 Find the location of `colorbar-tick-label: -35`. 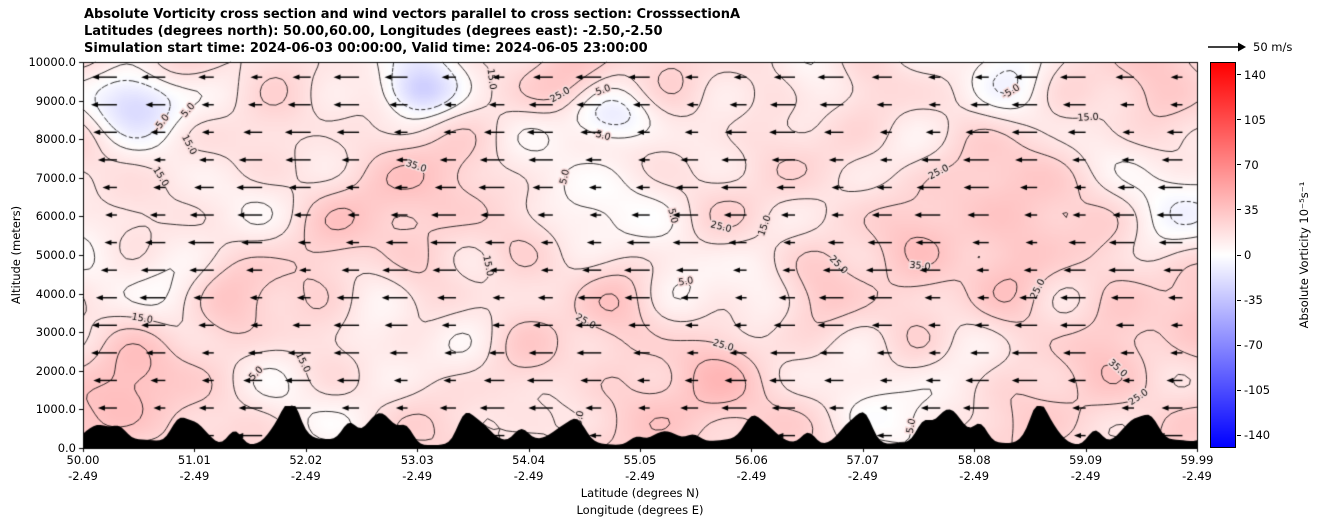

colorbar-tick-label: -35 is located at coordinates (1253, 300).